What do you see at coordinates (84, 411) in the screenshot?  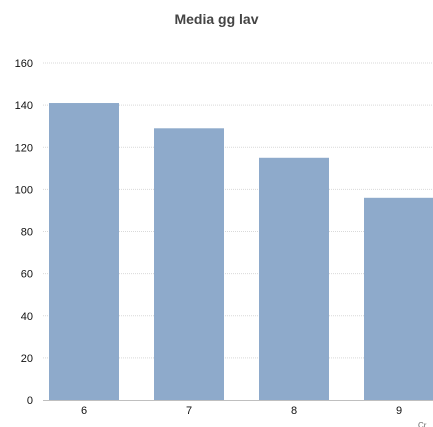 I see `x-tick-label: 6` at bounding box center [84, 411].